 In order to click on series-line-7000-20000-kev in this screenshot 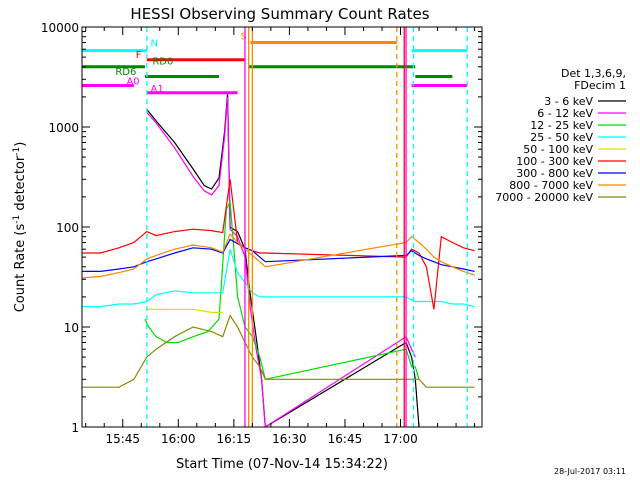, I will do `click(278, 351)`.